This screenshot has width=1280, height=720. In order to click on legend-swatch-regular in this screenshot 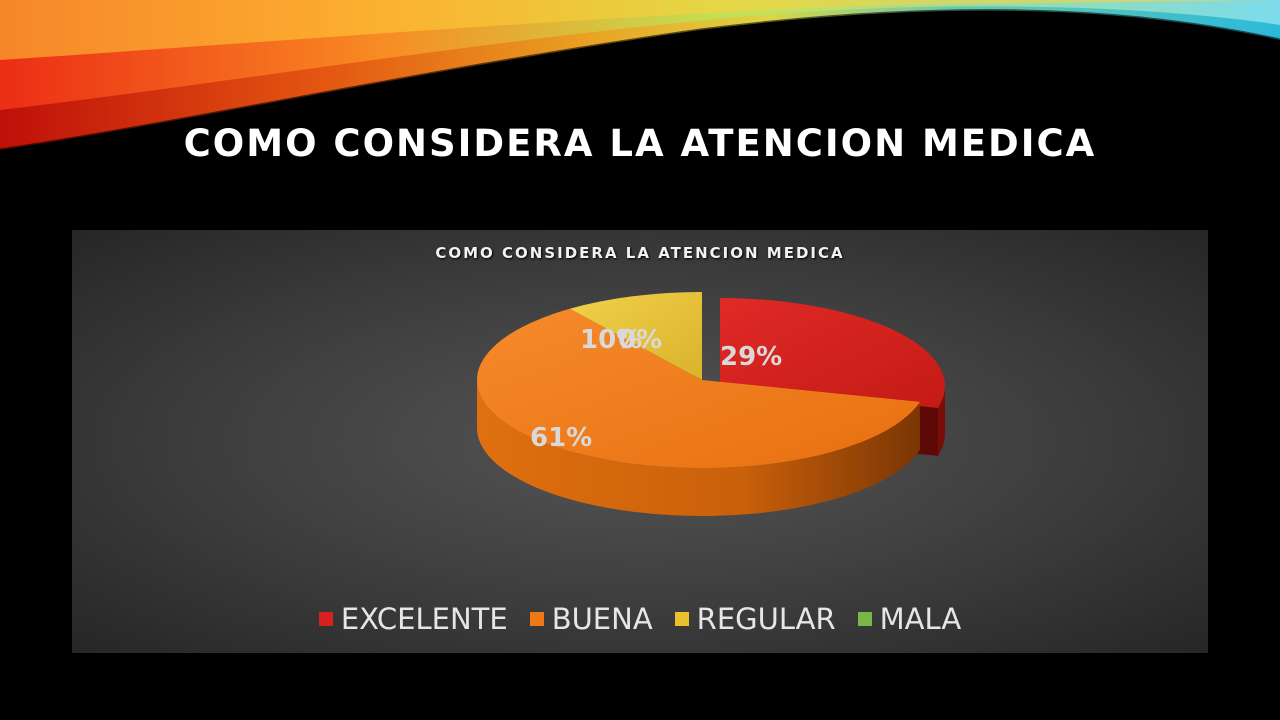, I will do `click(681, 619)`.